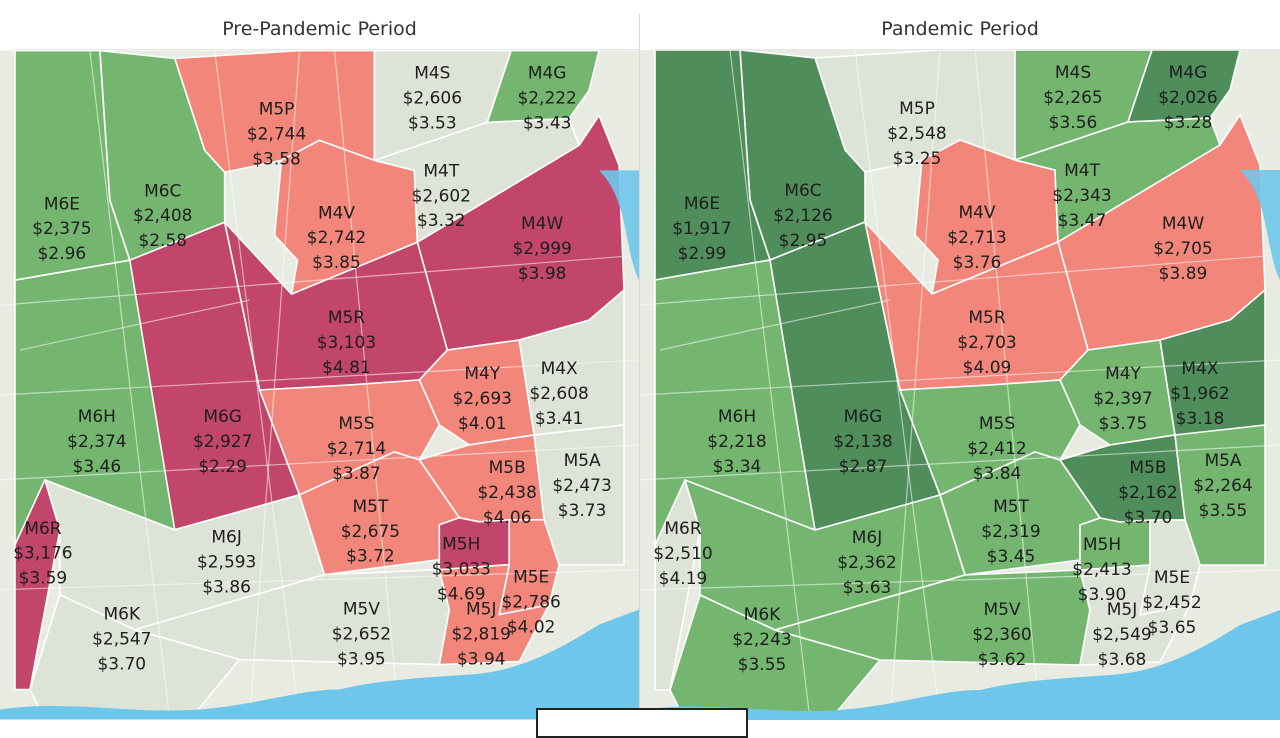 Image resolution: width=1280 pixels, height=738 pixels. I want to click on price-per-sqft-label: $3.41, so click(559, 419).